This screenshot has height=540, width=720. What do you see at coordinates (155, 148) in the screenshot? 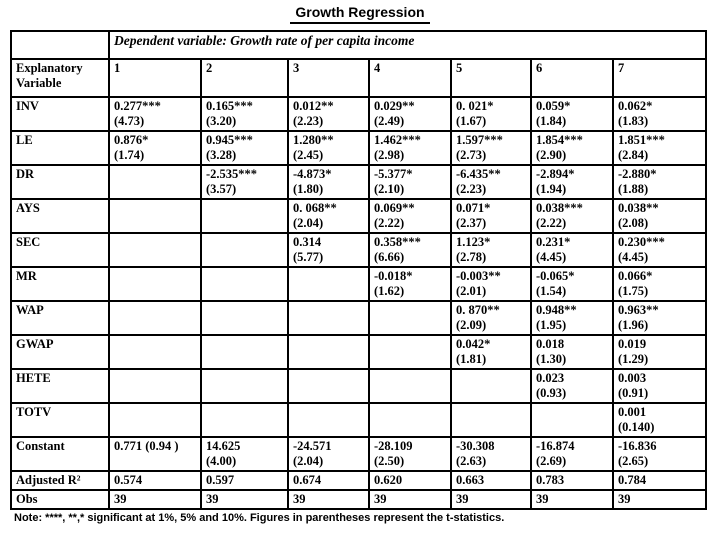
I see `cell: 0.876* (1.74)` at bounding box center [155, 148].